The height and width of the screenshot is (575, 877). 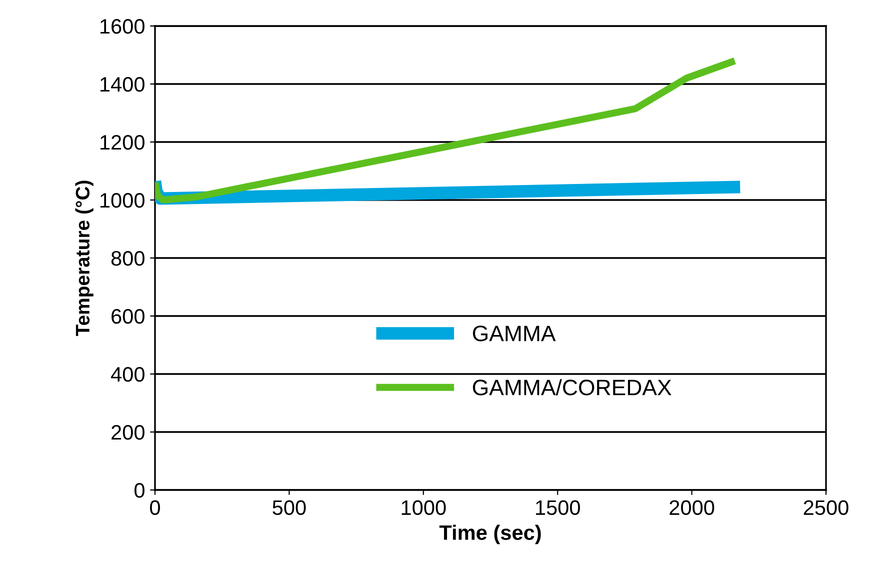 I want to click on x-tick-label: 1500, so click(x=558, y=508).